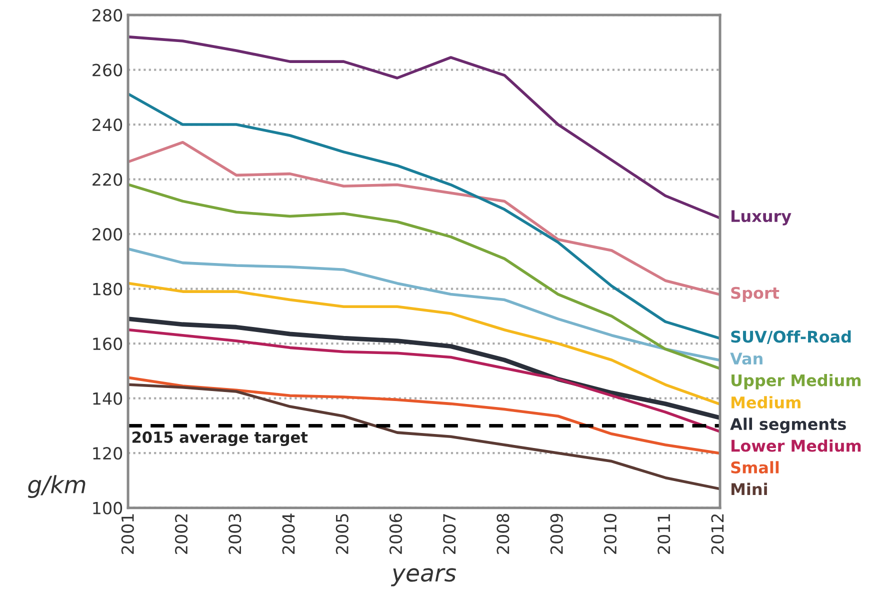  Describe the element at coordinates (220, 438) in the screenshot. I see `ref-line-label: 2015 average target` at that location.